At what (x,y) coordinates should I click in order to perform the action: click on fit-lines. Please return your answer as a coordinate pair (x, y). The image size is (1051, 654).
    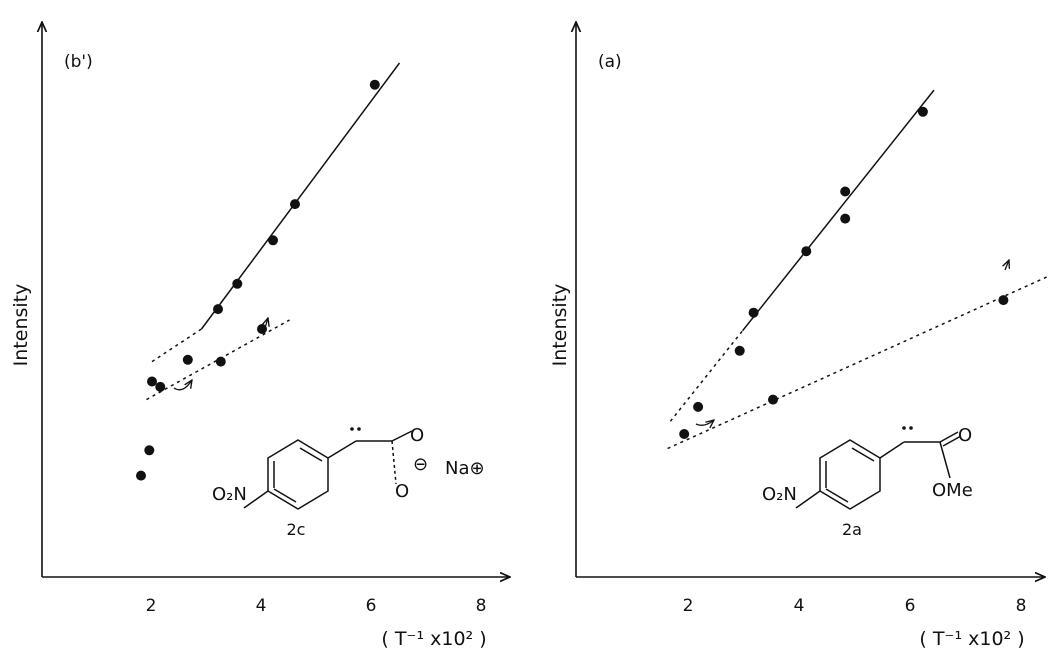
    Looking at the image, I should click on (273, 231).